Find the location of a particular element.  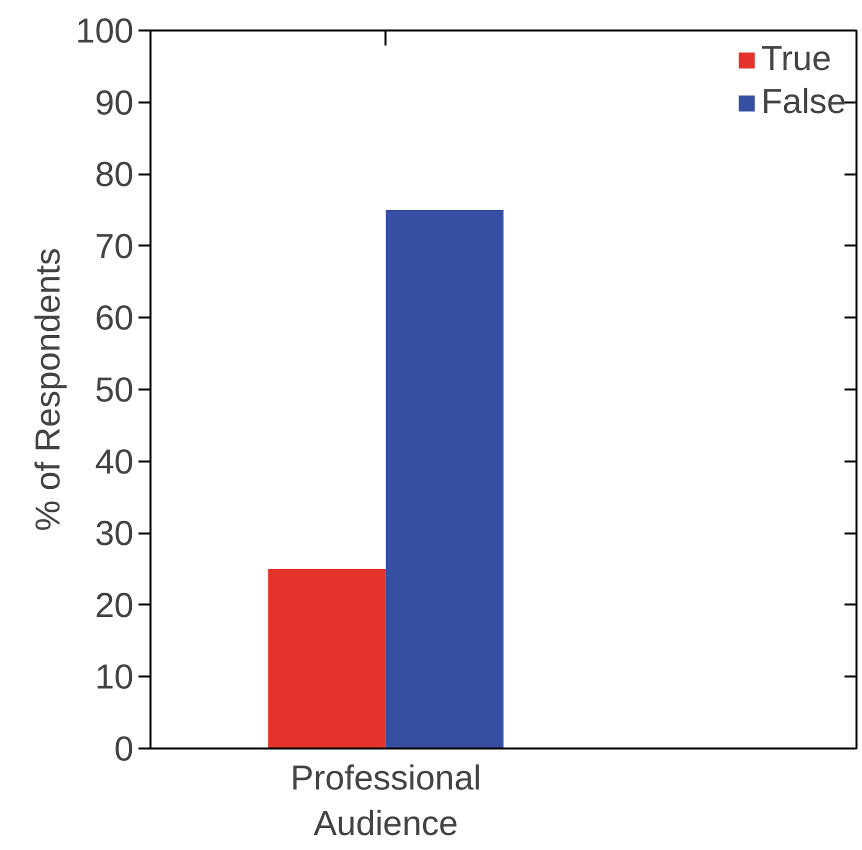

x-tick-label: Professional Audience is located at coordinates (386, 802).